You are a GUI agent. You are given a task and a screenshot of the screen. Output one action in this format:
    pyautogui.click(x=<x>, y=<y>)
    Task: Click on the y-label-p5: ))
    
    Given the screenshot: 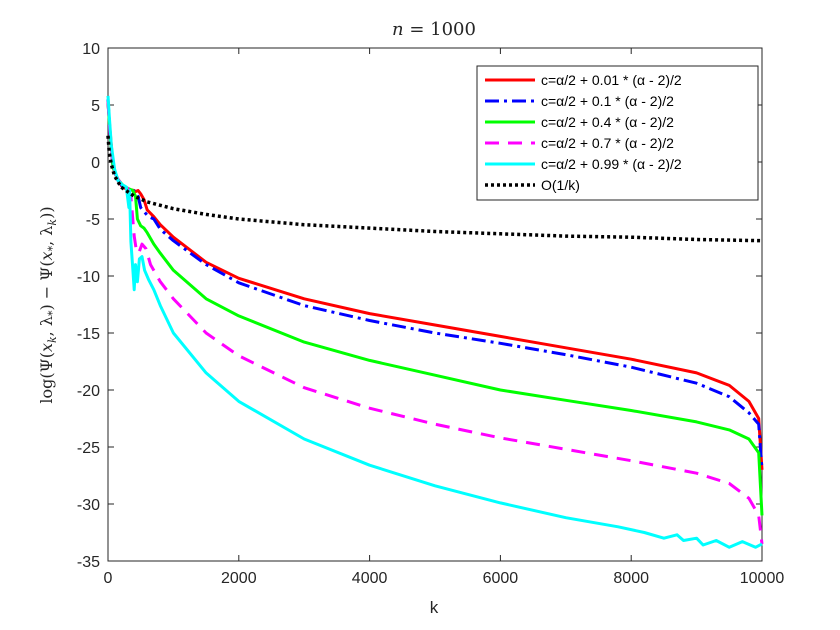 What is the action you would take?
    pyautogui.click(x=46, y=212)
    